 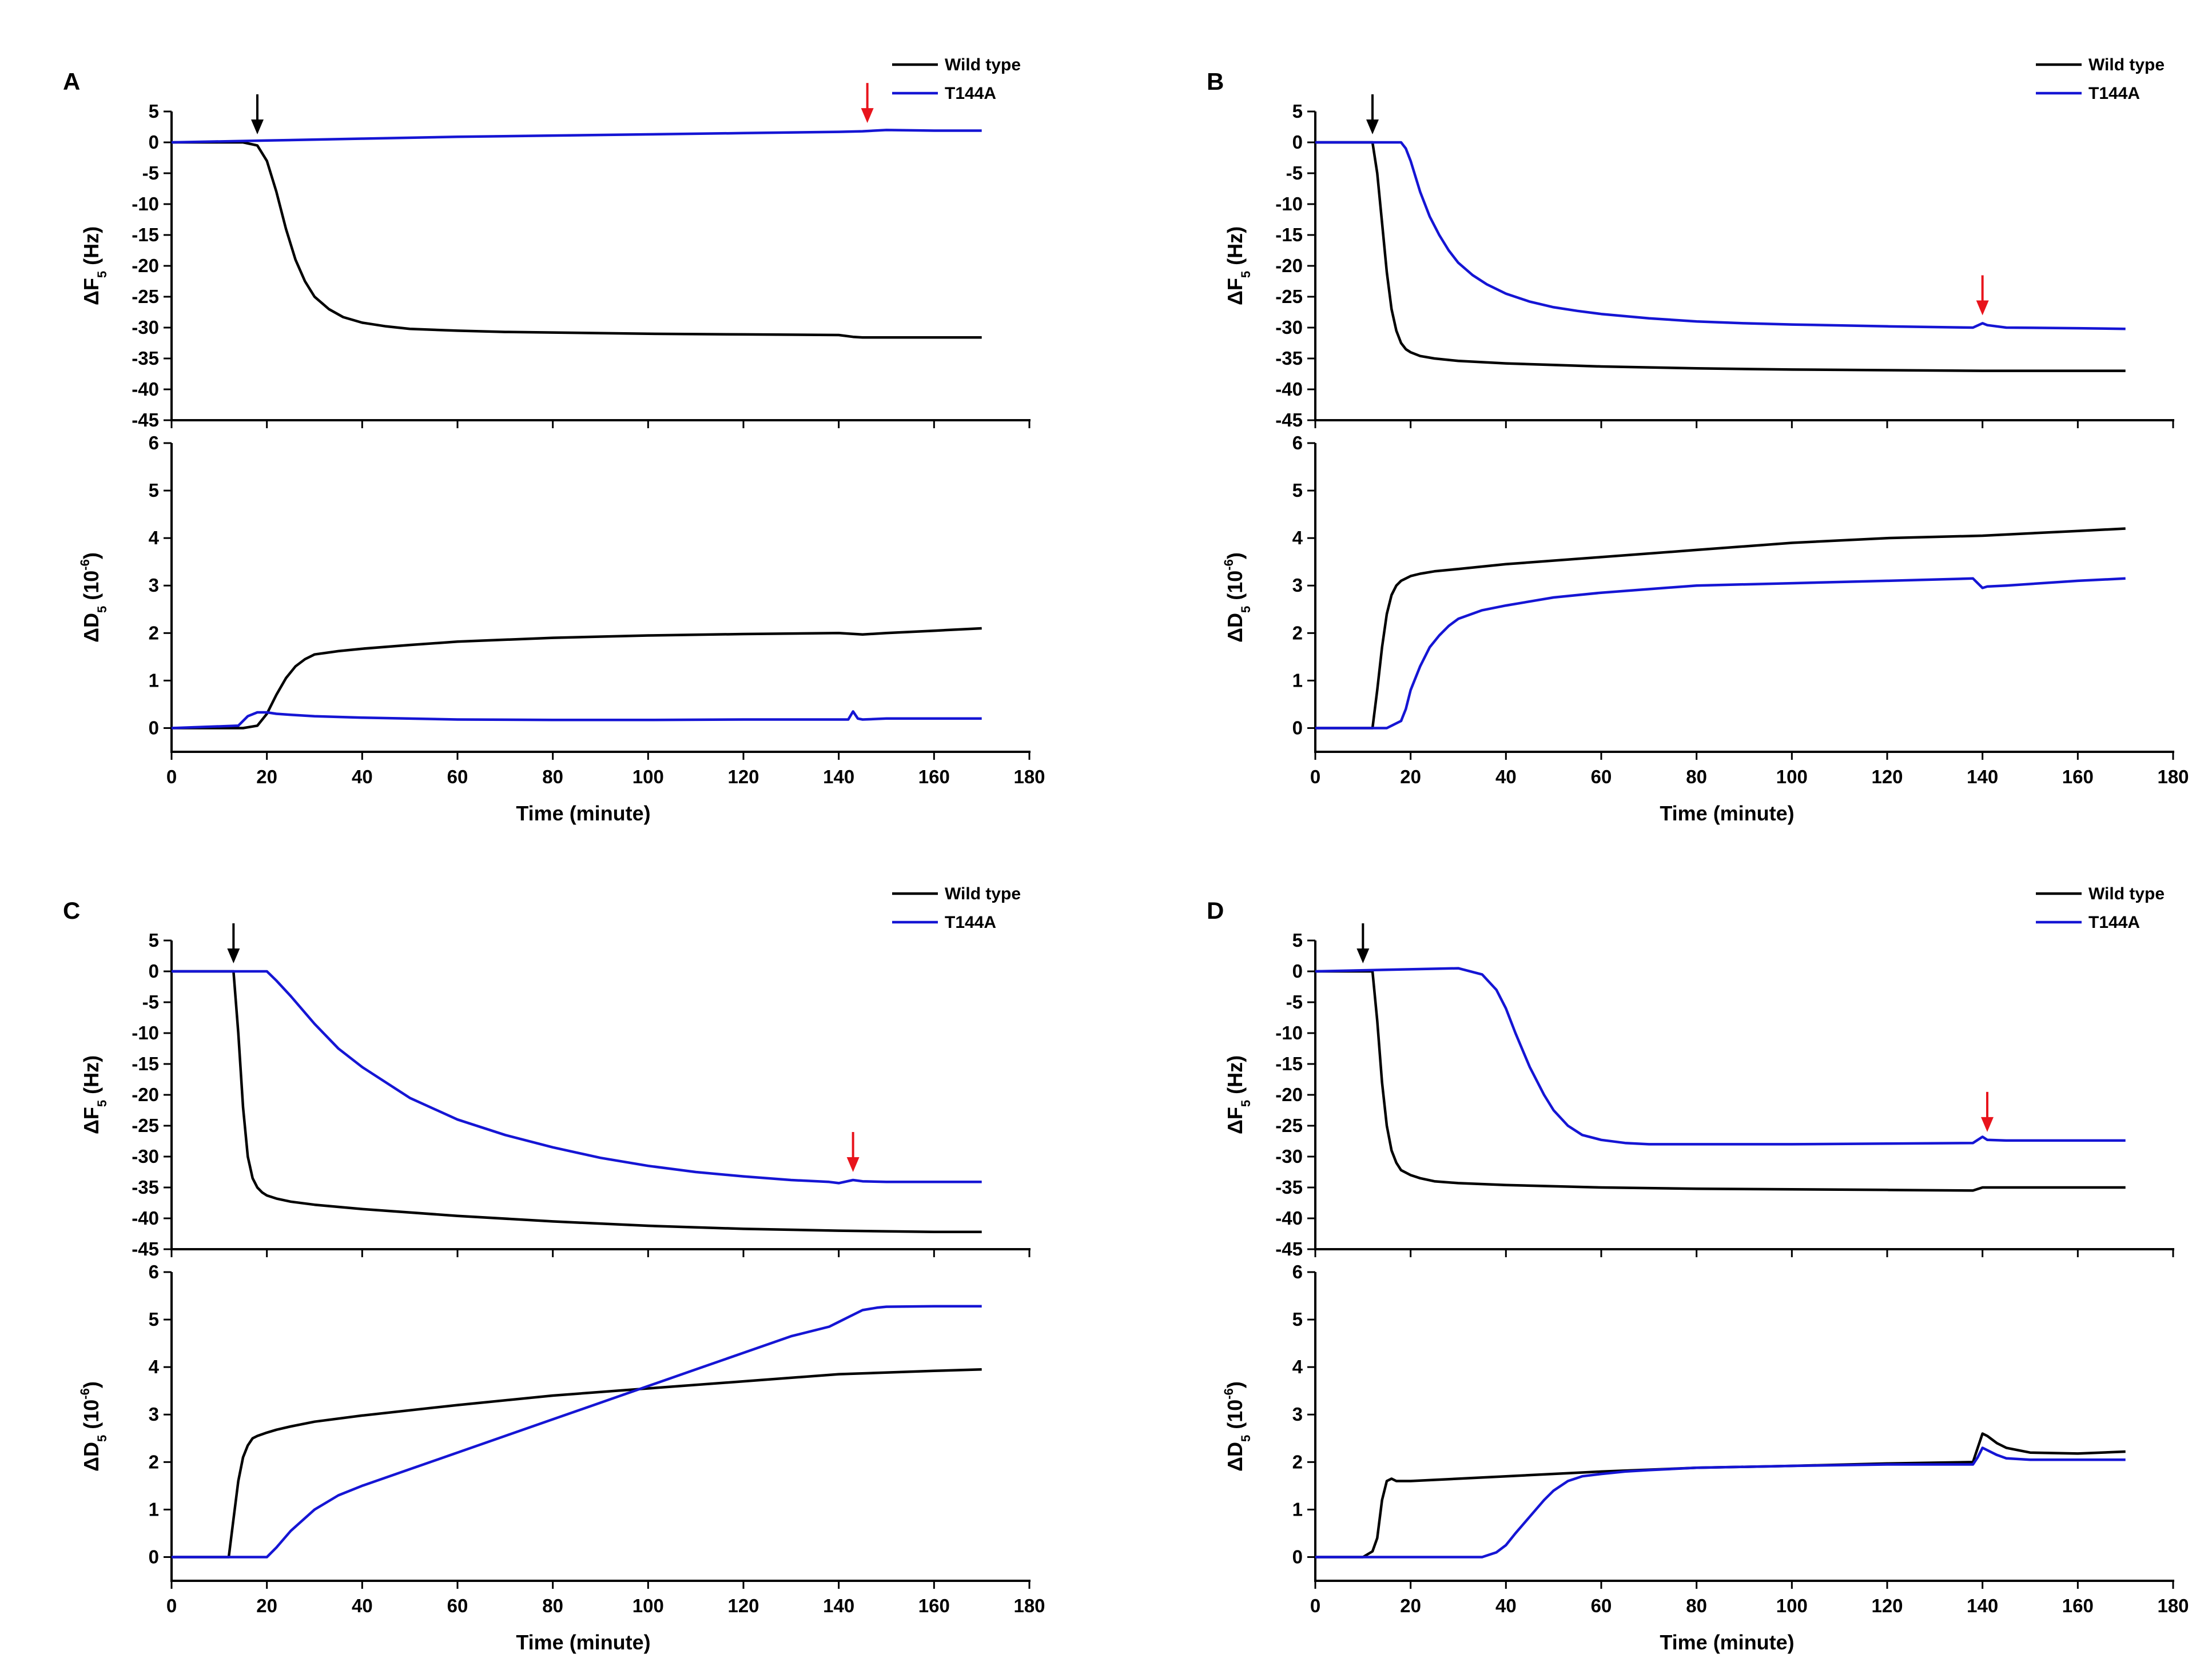 What do you see at coordinates (552, 1605) in the screenshot?
I see `x-tick-label: 80` at bounding box center [552, 1605].